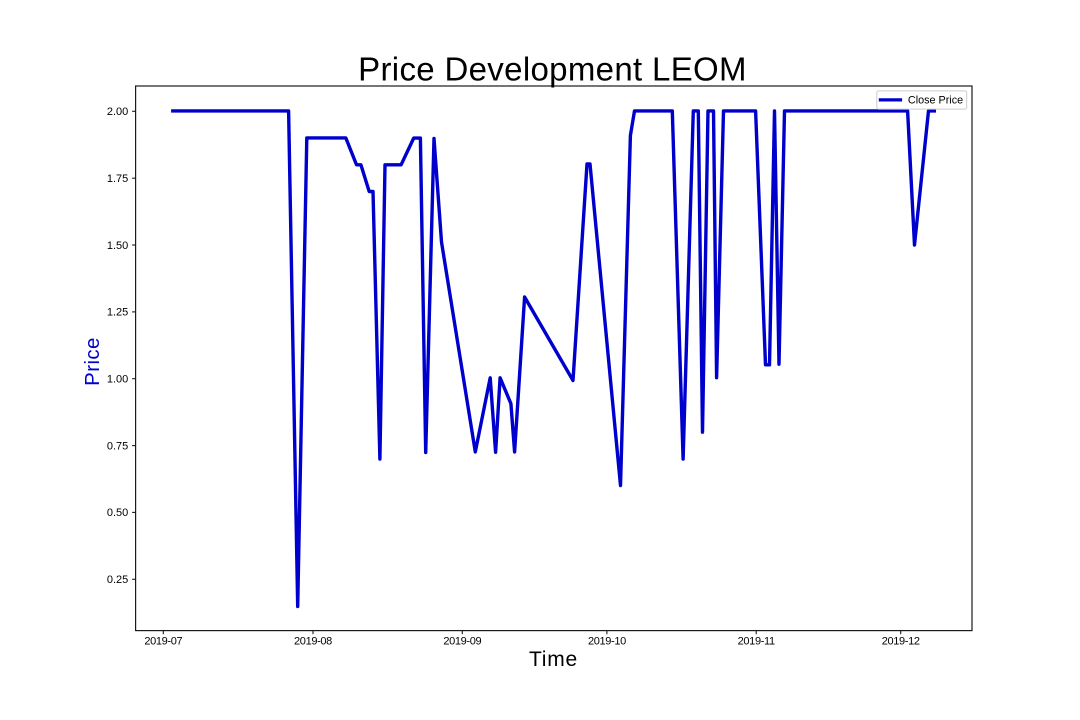  I want to click on svg-text: 1.50, so click(117, 246).